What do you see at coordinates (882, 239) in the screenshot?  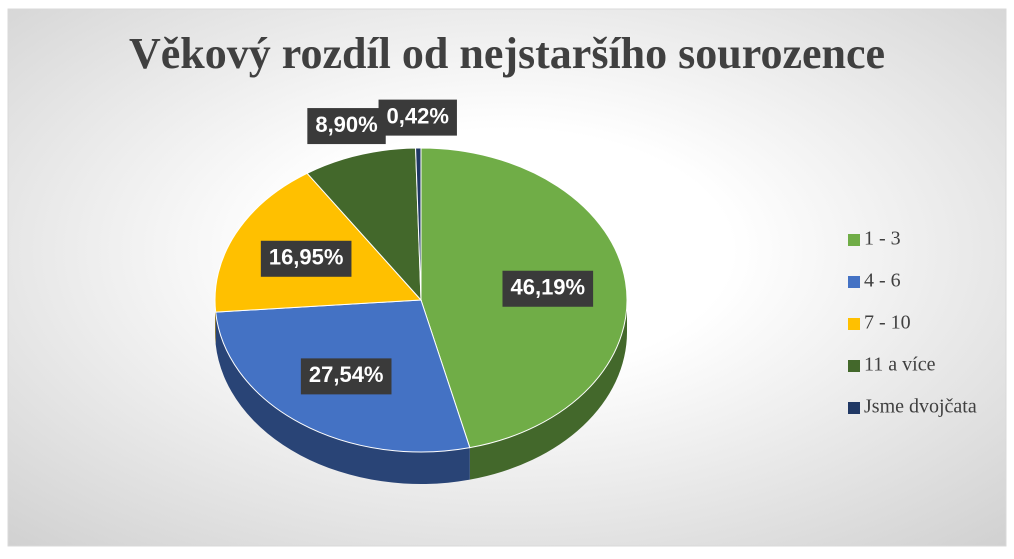 I see `legend-label: 1 - 3` at bounding box center [882, 239].